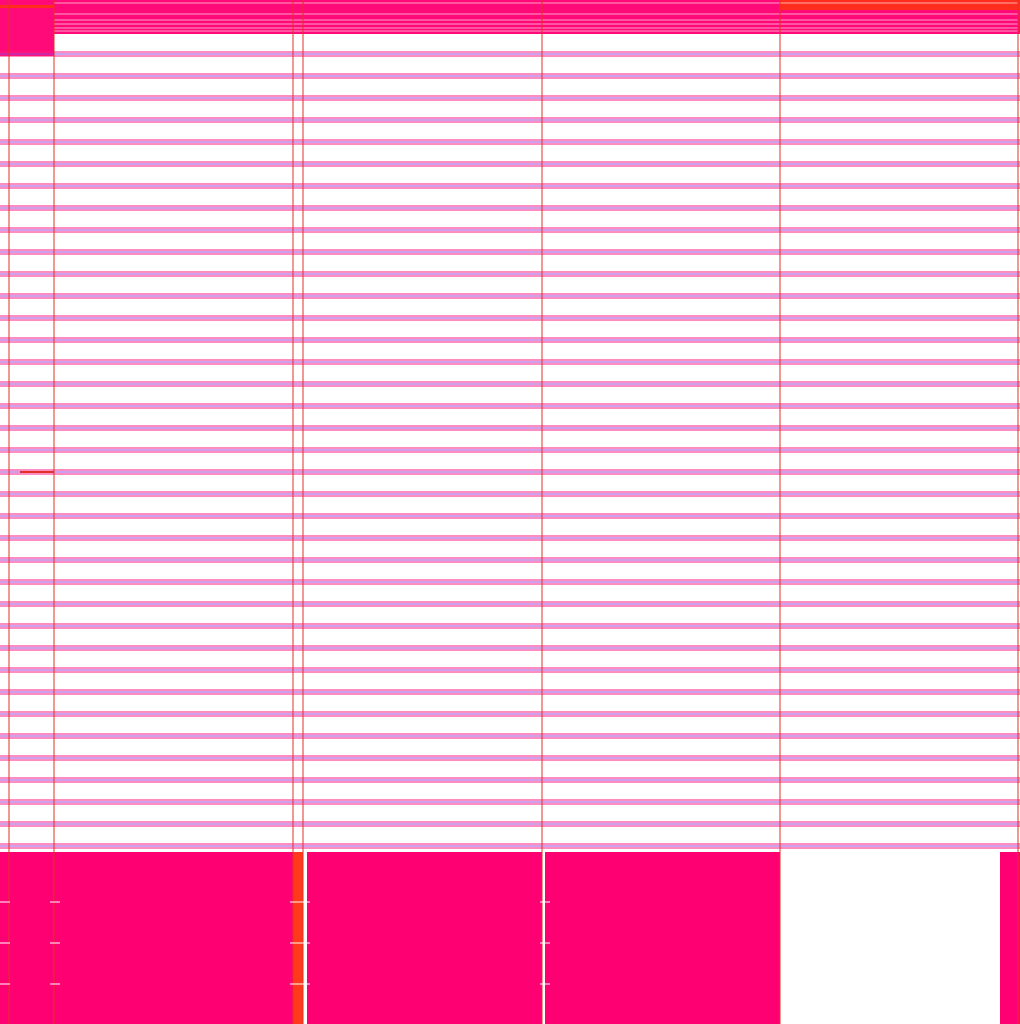 The image size is (1020, 1024). I want to click on corner-cell, so click(27, 45).